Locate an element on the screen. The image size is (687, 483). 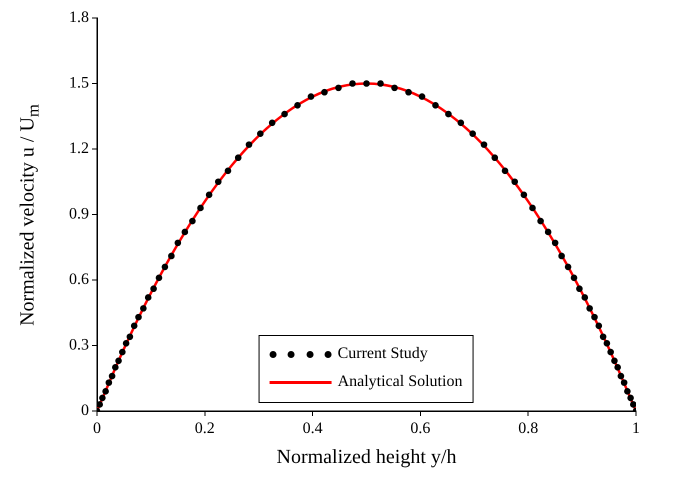
legend-label: Current Study is located at coordinates (383, 354).